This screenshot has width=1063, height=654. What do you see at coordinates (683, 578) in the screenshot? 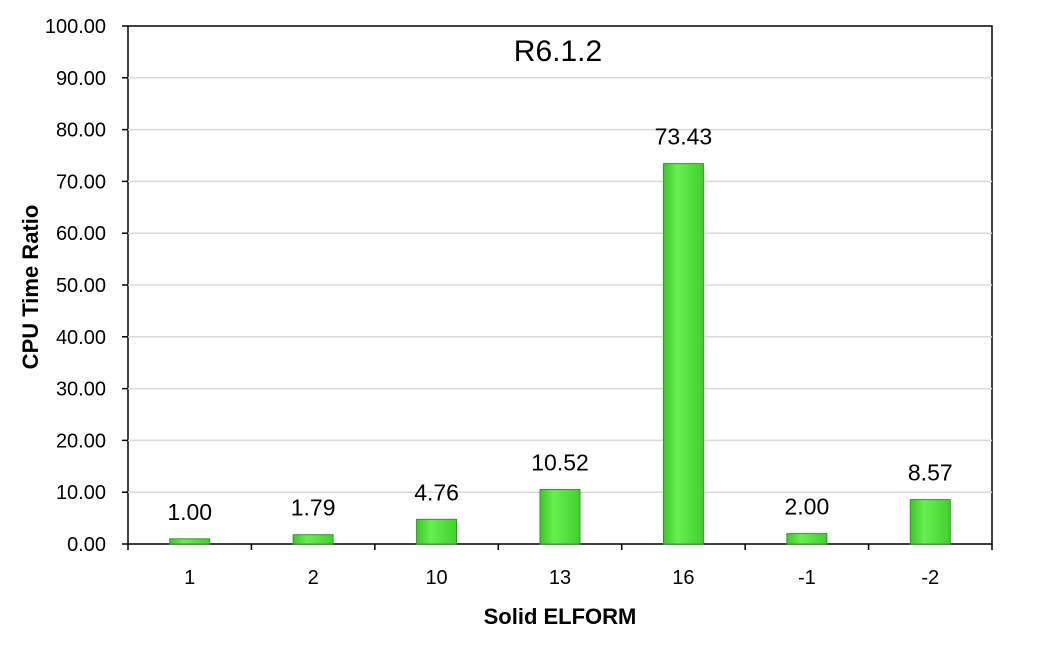
I see `x-tick-label: 16` at bounding box center [683, 578].